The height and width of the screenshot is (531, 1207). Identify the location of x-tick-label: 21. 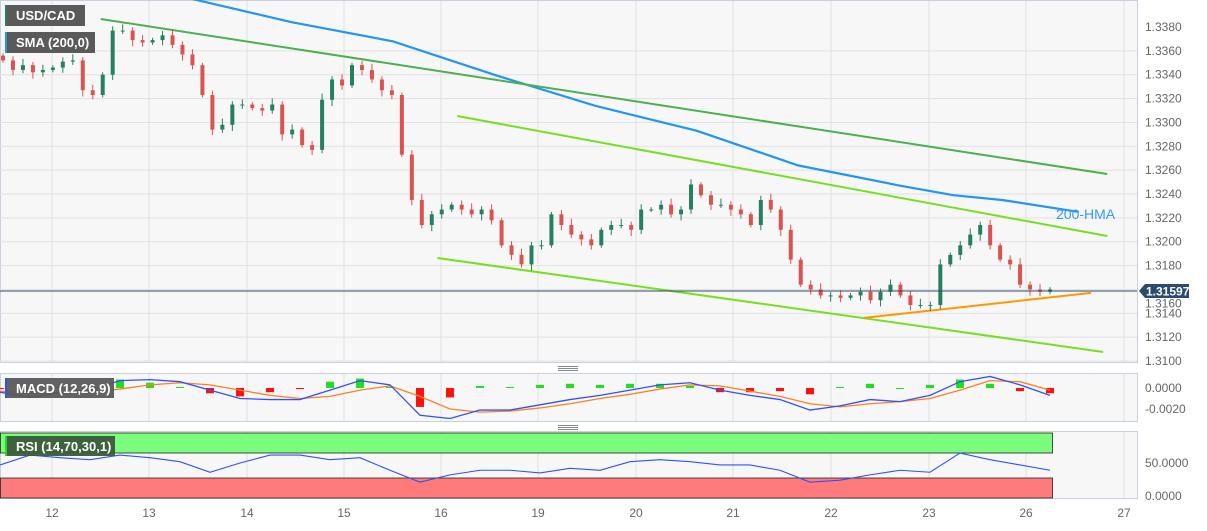
(733, 513).